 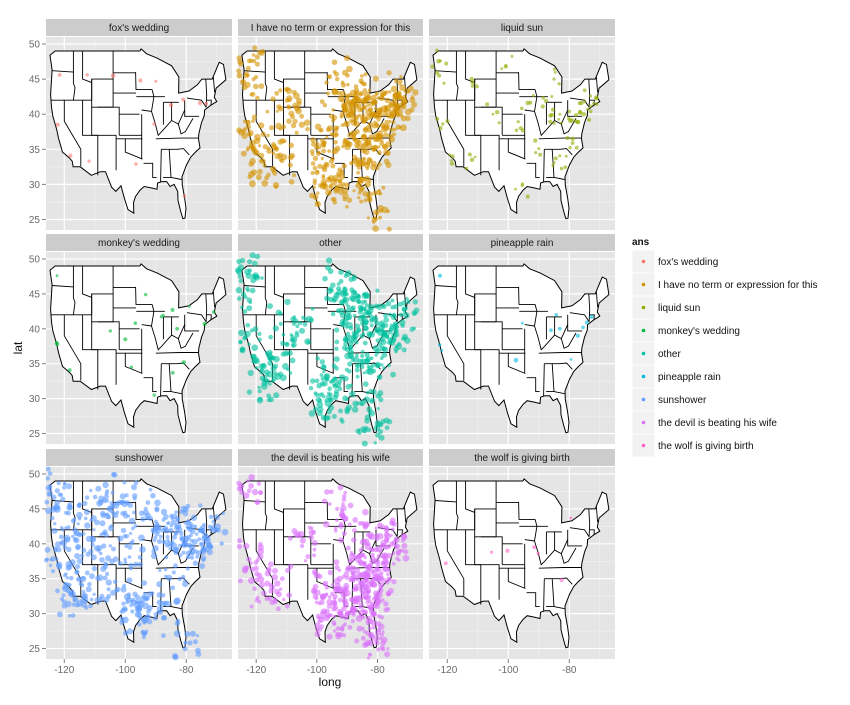 What do you see at coordinates (35, 614) in the screenshot?
I see `y-tick-label: 30` at bounding box center [35, 614].